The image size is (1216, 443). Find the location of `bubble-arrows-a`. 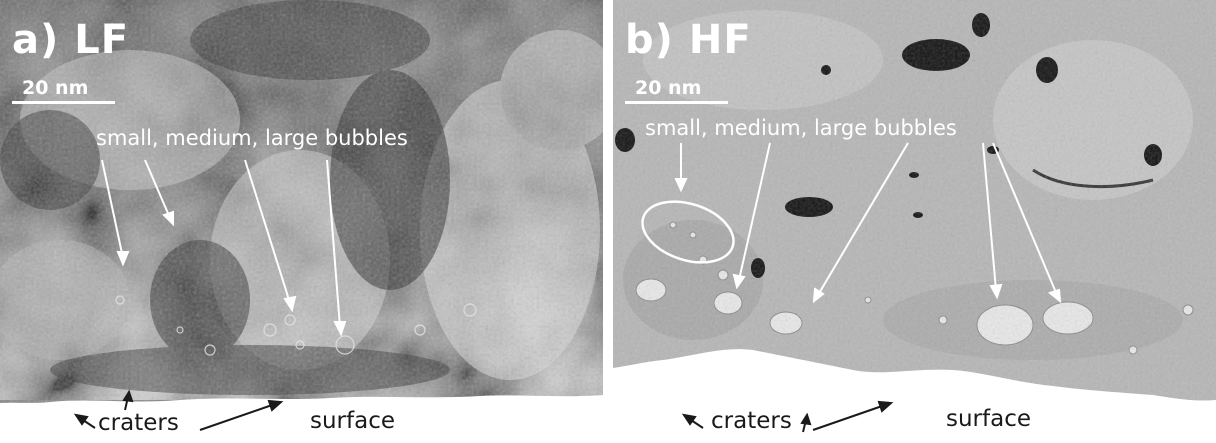

bubble-arrows-a is located at coordinates (224, 248).